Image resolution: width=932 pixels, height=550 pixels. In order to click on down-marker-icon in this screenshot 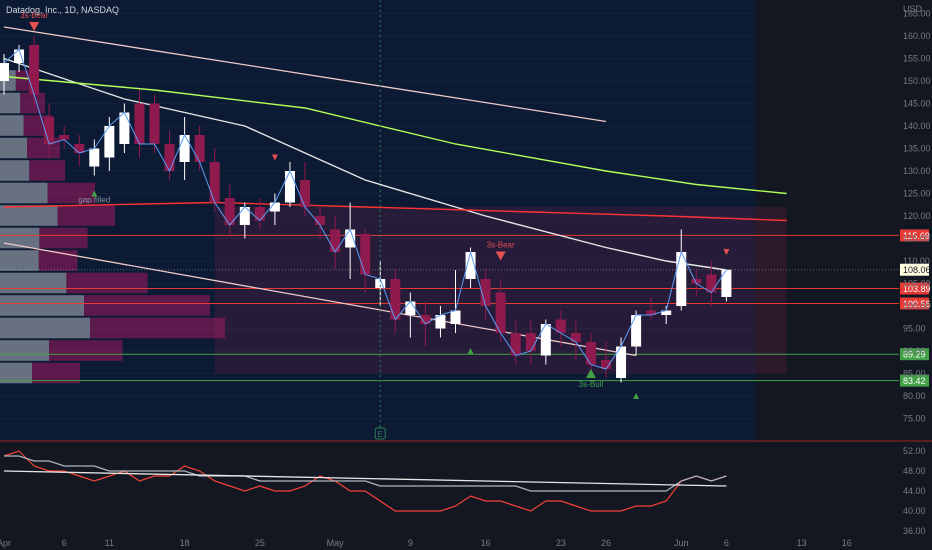, I will do `click(274, 157)`.